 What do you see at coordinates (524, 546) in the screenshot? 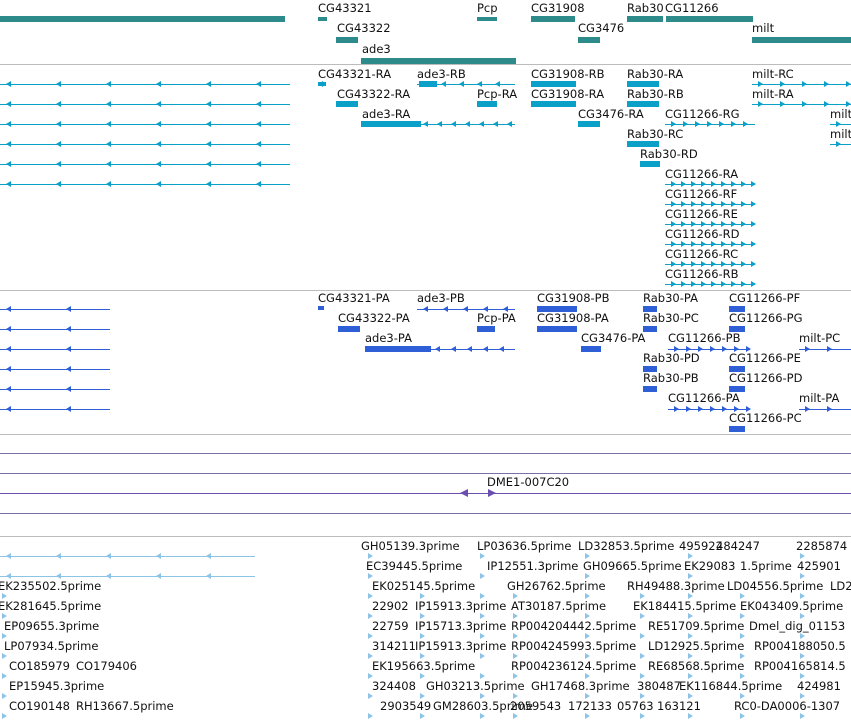
I see `est-feature-label: LP03636.5prime` at bounding box center [524, 546].